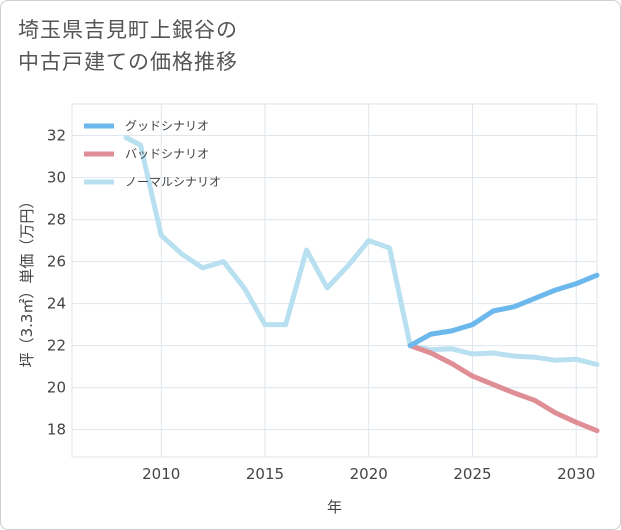  I want to click on legend-label-0: グッドシナリオ, so click(167, 126).